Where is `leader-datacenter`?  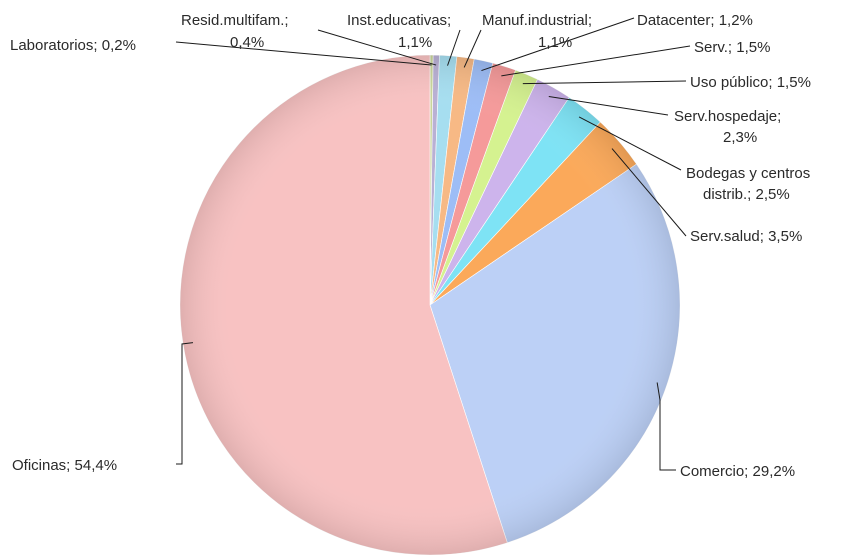
leader-datacenter is located at coordinates (558, 44).